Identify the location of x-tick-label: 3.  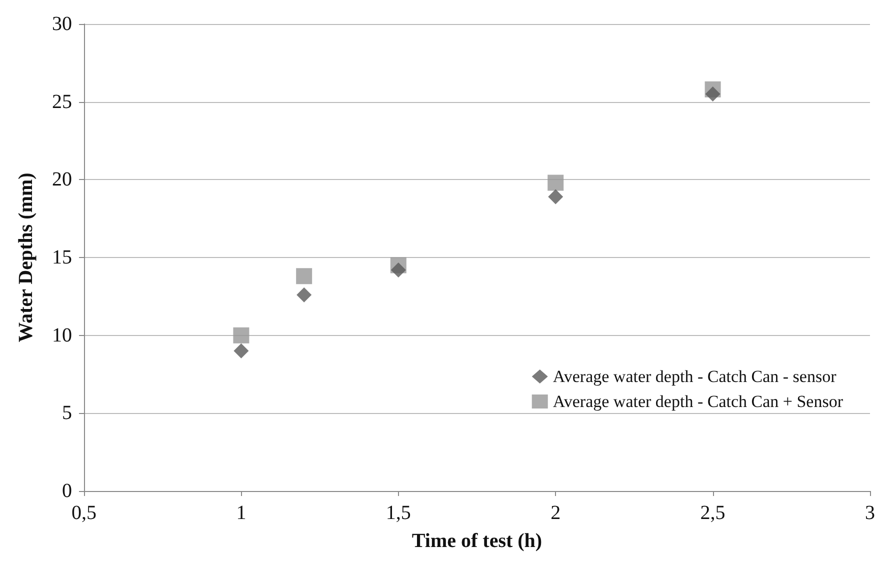
(870, 513).